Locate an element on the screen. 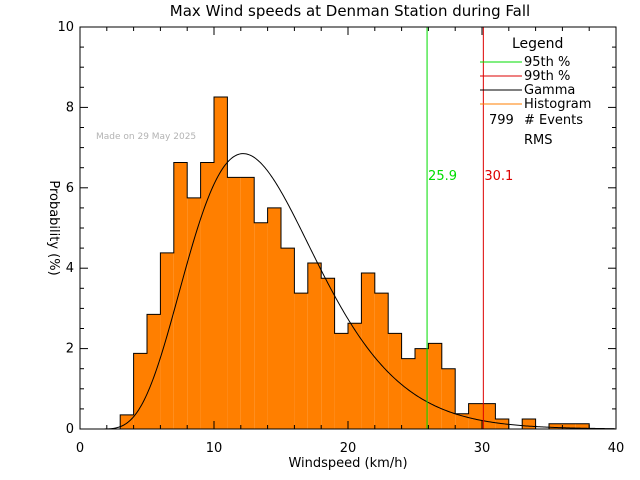 The height and width of the screenshot is (480, 640). x-tick-label: 40 is located at coordinates (616, 448).